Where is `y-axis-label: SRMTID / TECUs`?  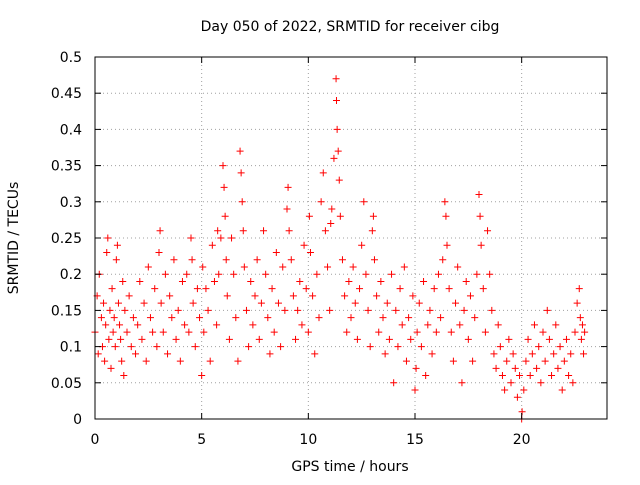 y-axis-label: SRMTID / TECUs is located at coordinates (14, 238).